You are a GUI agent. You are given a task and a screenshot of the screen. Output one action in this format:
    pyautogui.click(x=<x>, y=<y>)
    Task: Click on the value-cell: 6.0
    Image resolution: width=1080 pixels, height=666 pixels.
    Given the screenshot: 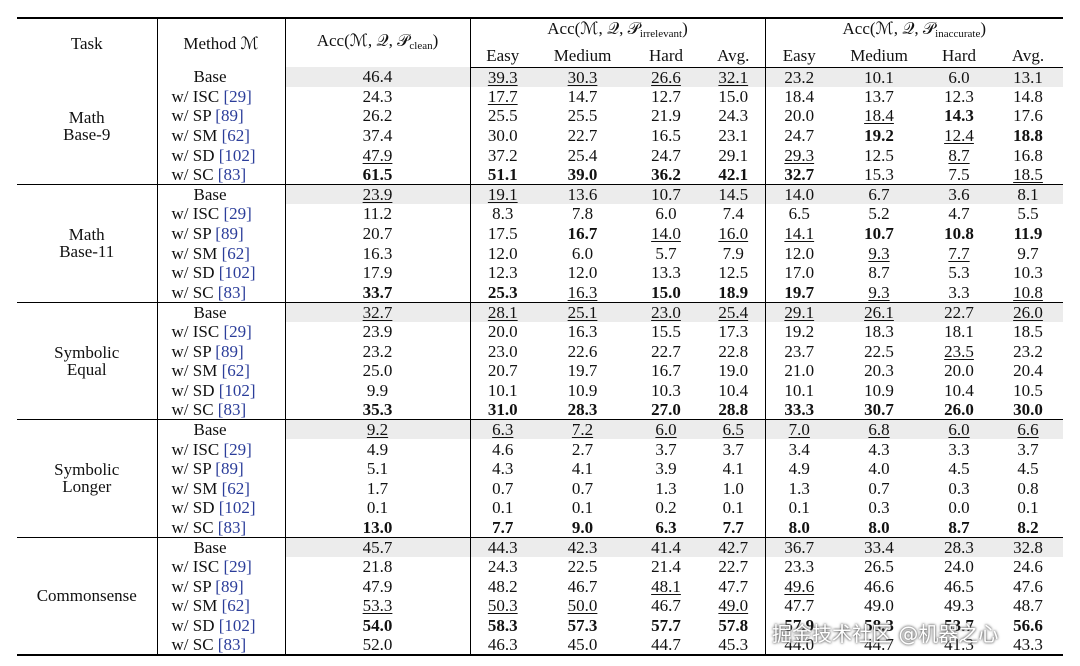 What is the action you would take?
    pyautogui.click(x=959, y=429)
    